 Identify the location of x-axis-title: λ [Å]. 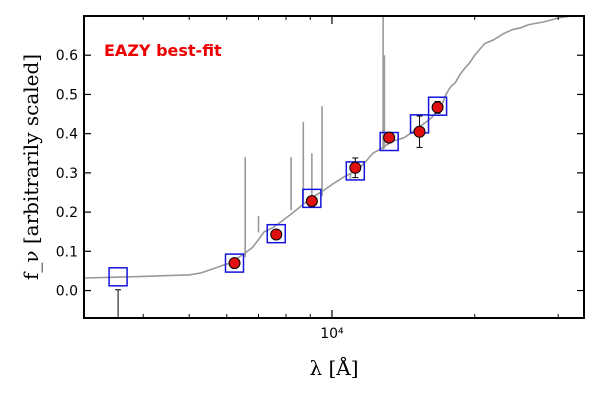
(333, 367).